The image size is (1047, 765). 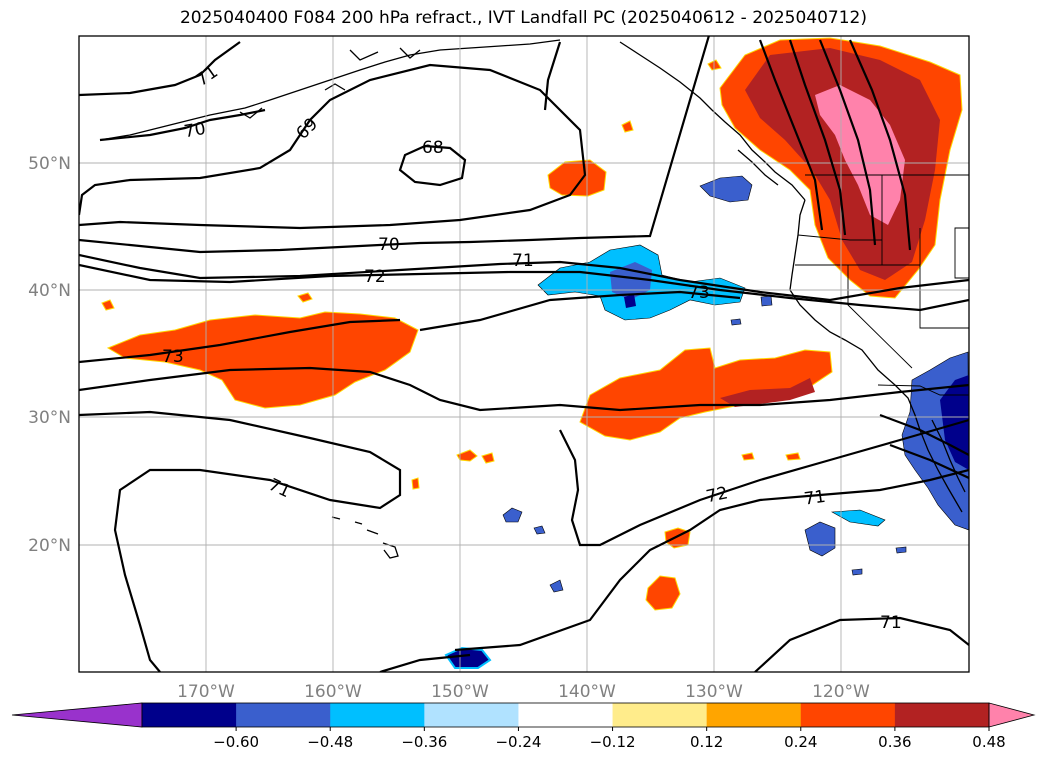 I want to click on colorbar-tick-label: 0.12, so click(x=706, y=742).